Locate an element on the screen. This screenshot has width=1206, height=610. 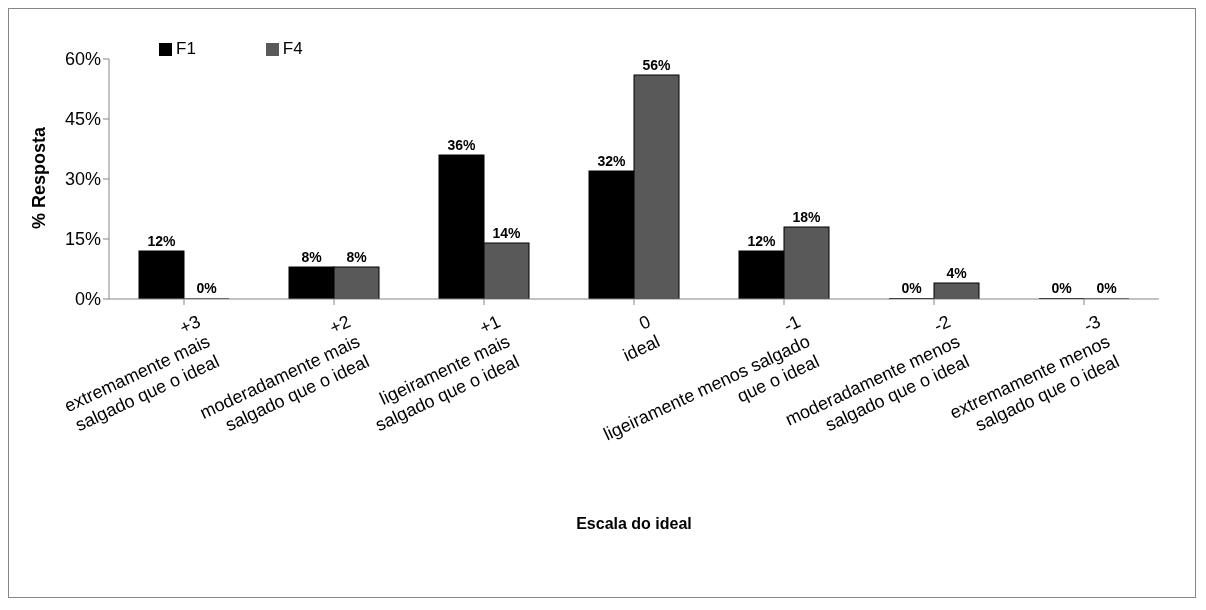
data-label: 4% is located at coordinates (957, 273).